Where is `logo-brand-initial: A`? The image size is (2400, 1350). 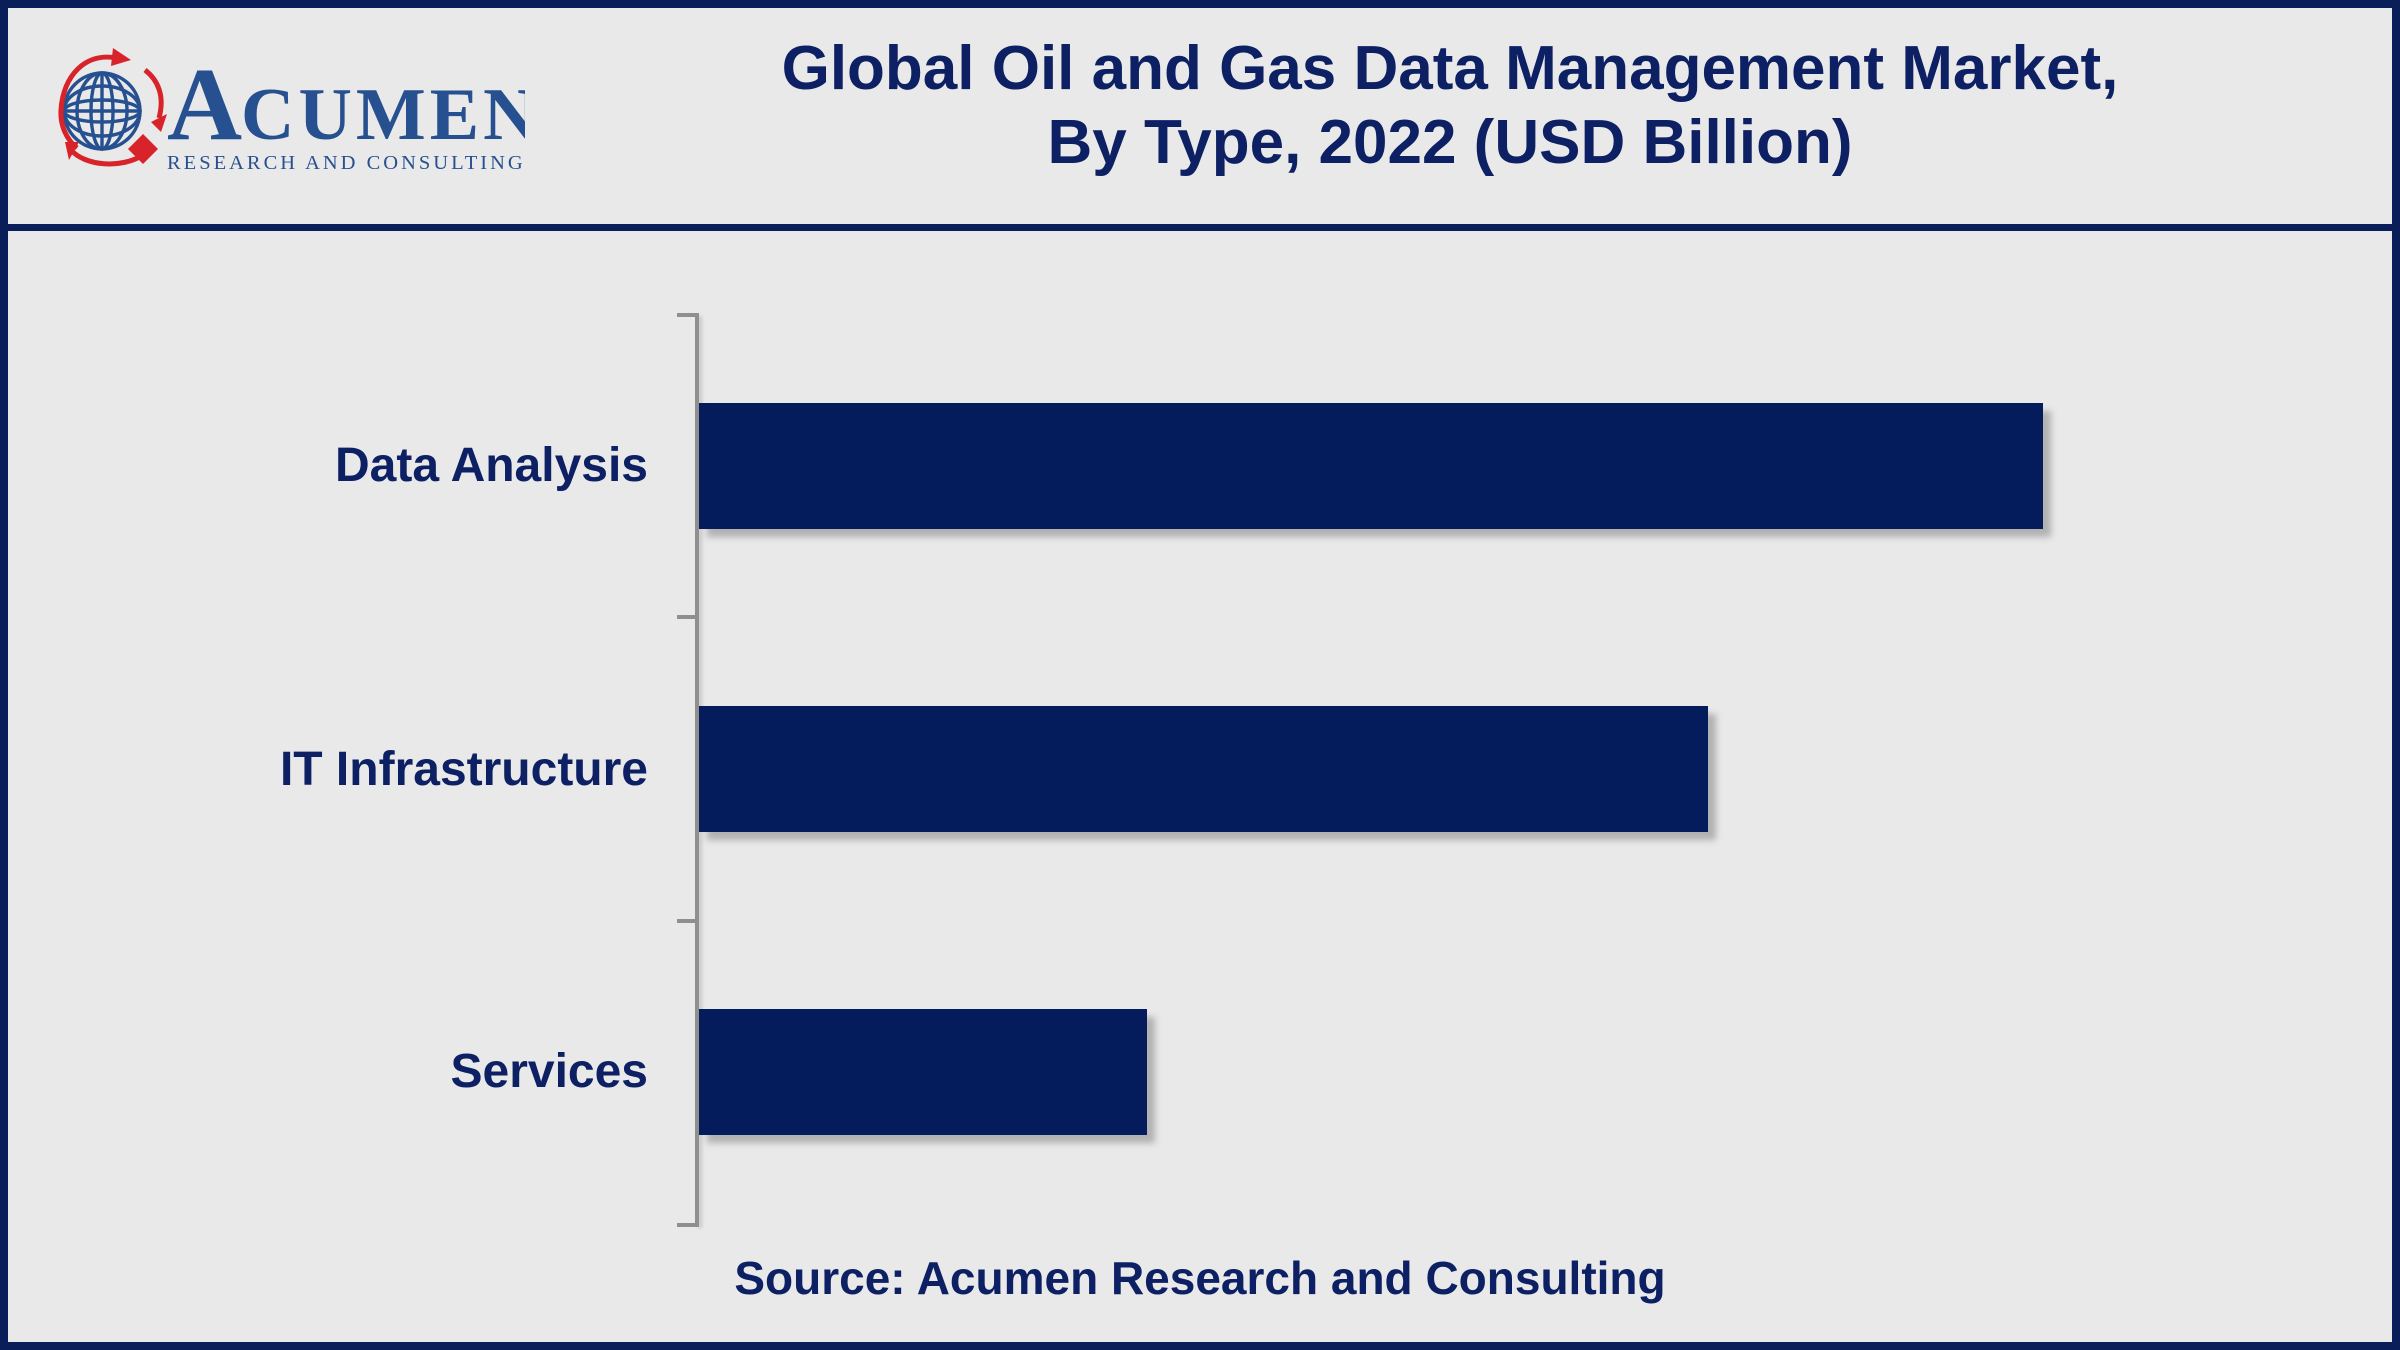
logo-brand-initial: A is located at coordinates (204, 104).